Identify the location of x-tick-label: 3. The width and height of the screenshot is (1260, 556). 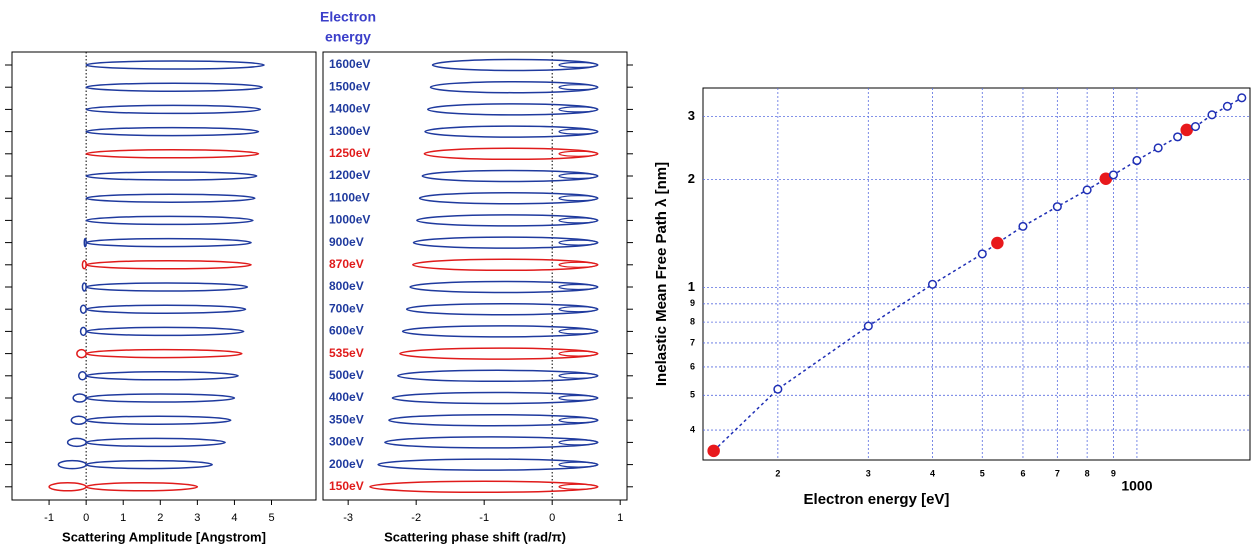
(868, 473).